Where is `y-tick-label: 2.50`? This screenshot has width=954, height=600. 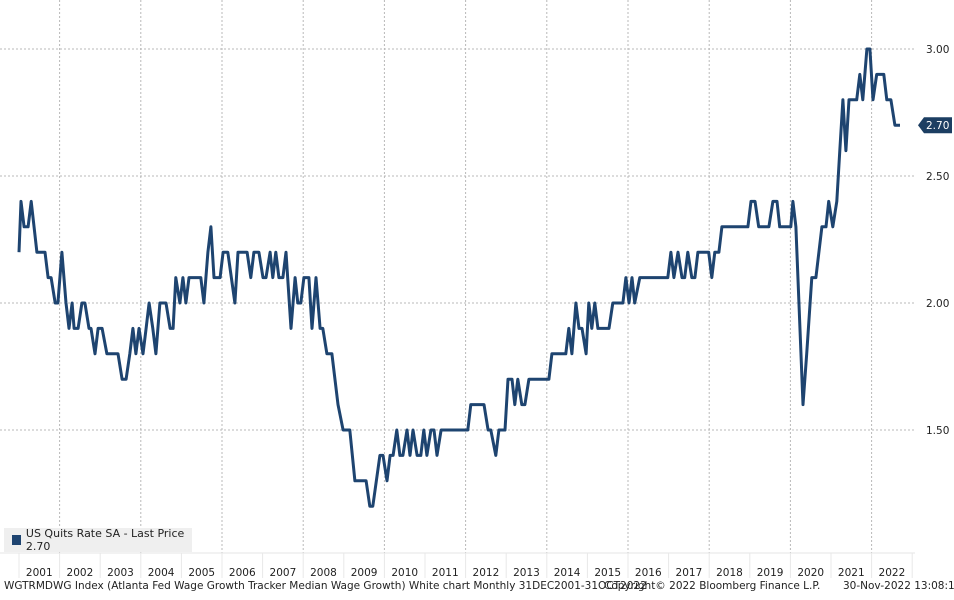
y-tick-label: 2.50 is located at coordinates (937, 177).